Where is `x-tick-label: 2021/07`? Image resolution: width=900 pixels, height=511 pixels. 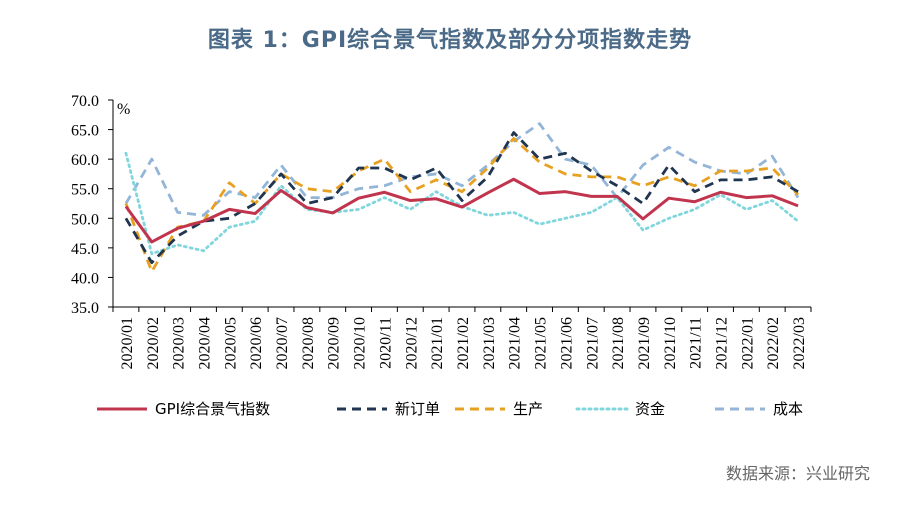
x-tick-label: 2021/07 is located at coordinates (592, 343).